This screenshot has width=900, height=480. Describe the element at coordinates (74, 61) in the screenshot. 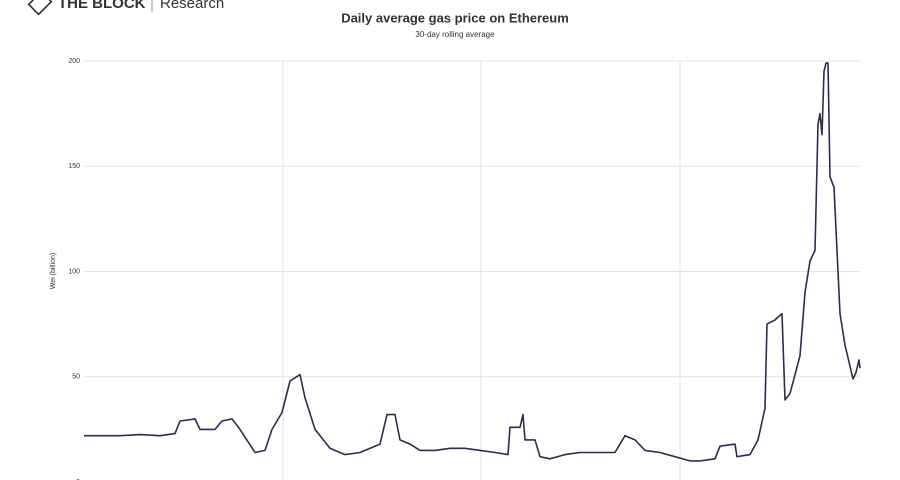

I see `y-tick-label: 200` at that location.